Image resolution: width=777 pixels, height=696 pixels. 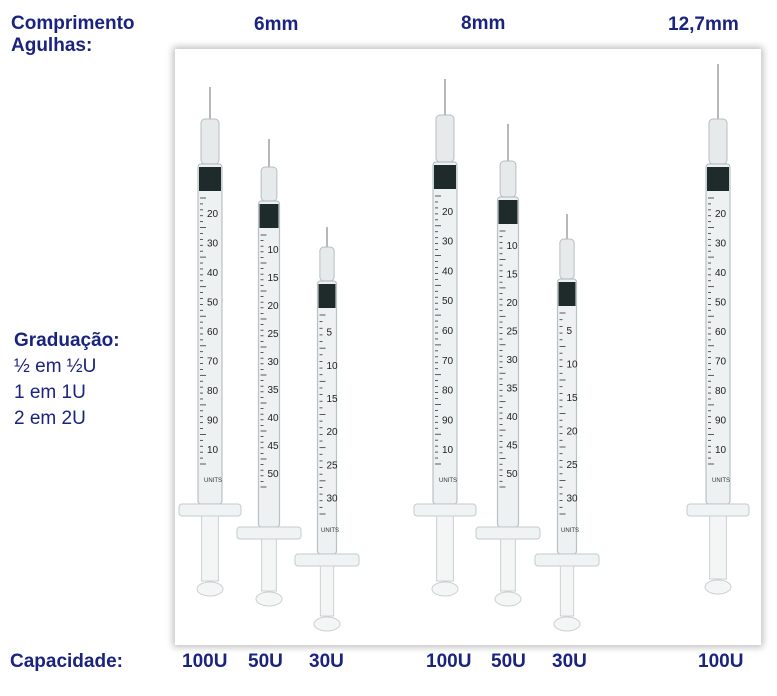 I want to click on syringe-barrel, so click(x=567, y=416).